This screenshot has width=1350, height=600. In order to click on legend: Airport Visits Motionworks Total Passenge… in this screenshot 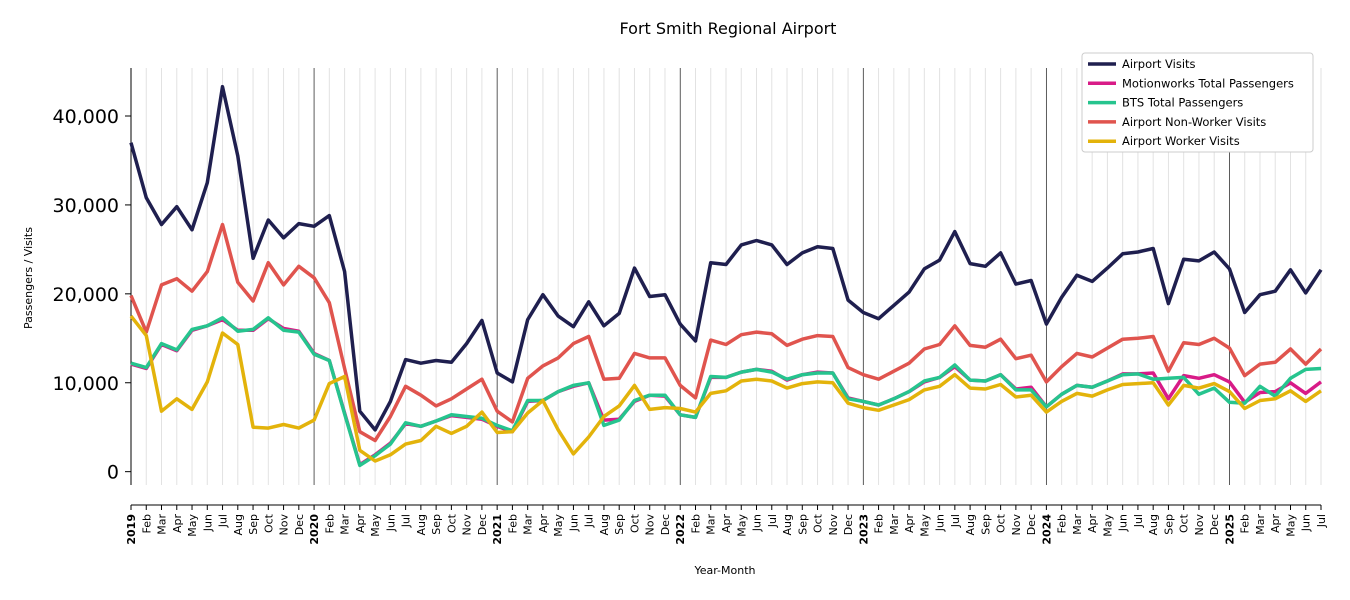, I will do `click(1197, 102)`.